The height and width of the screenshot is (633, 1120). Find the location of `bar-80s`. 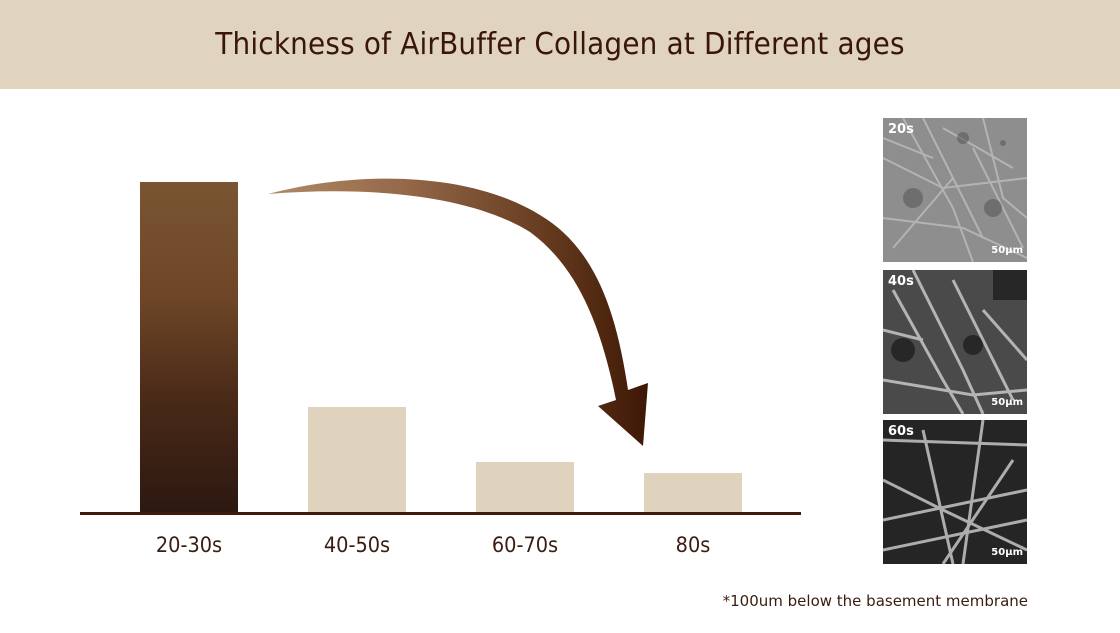

bar-80s is located at coordinates (693, 493).